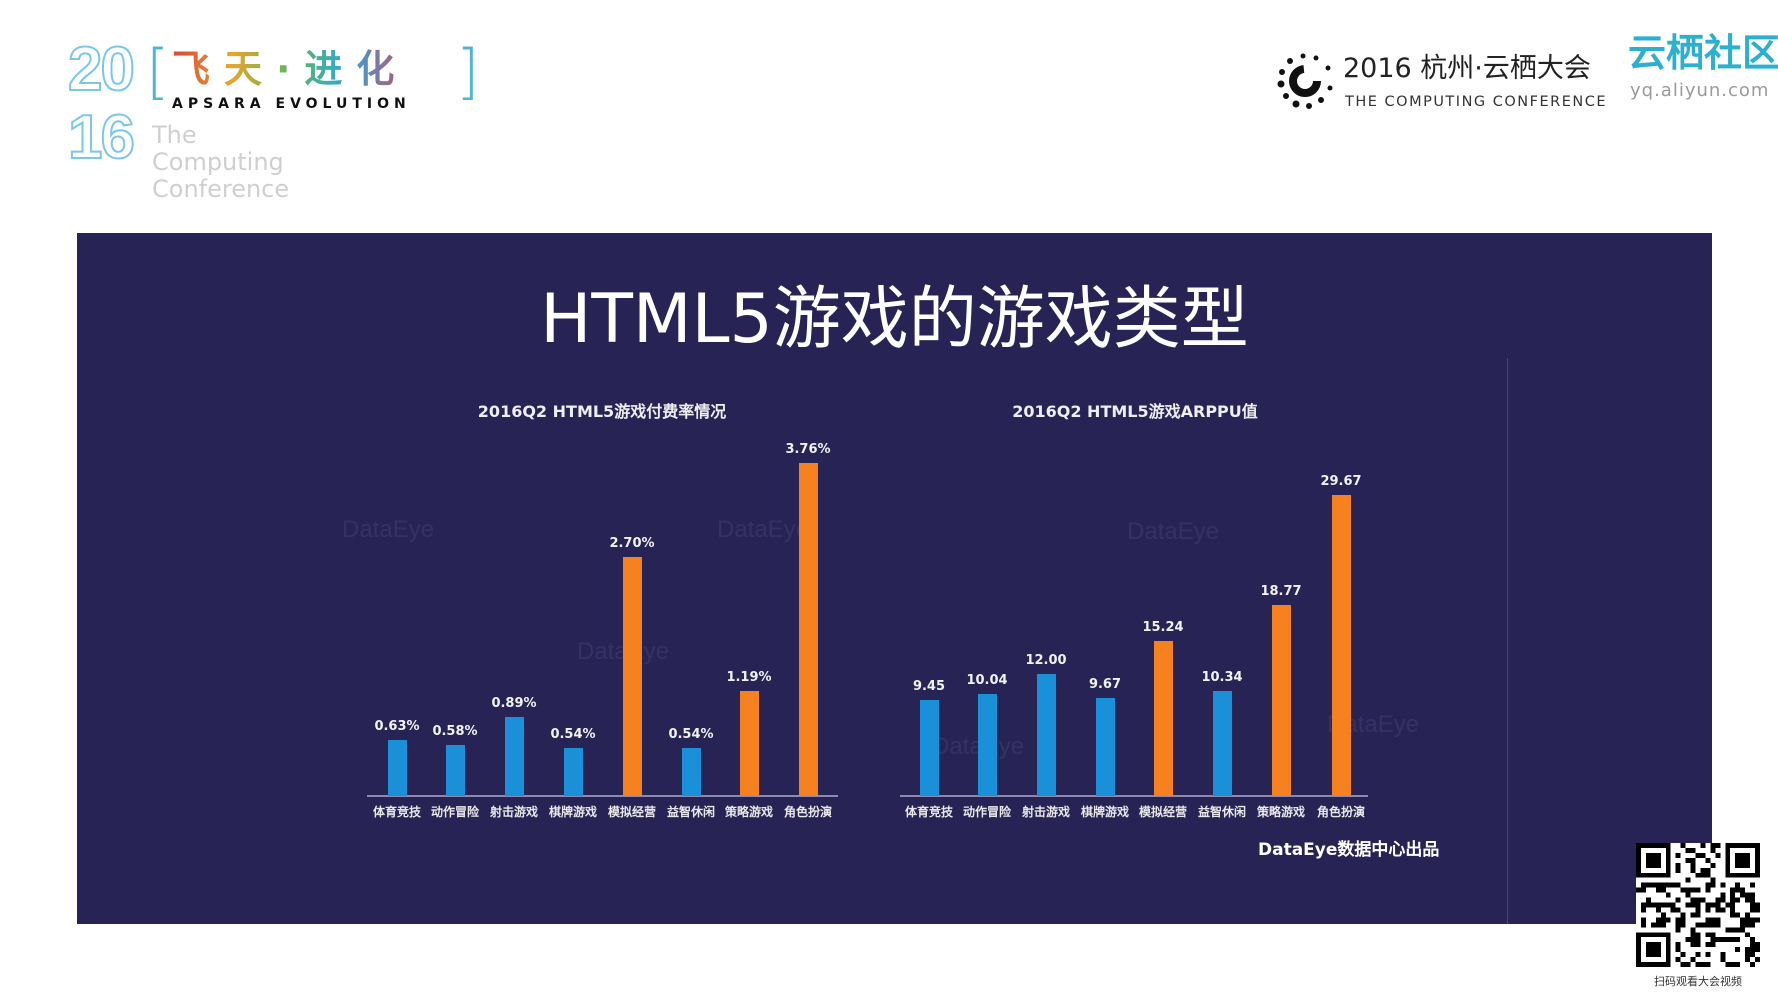 The image size is (1778, 1000). I want to click on conference-subtitle: THE COMPUTING CONFERENCE, so click(1476, 102).